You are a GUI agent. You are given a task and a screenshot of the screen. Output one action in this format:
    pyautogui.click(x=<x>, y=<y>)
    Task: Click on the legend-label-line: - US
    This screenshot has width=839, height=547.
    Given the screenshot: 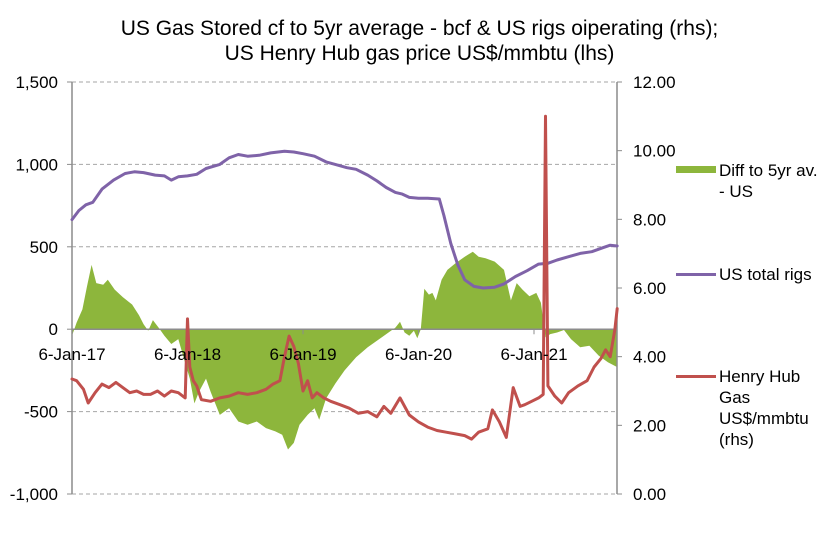 What is the action you would take?
    pyautogui.click(x=736, y=191)
    